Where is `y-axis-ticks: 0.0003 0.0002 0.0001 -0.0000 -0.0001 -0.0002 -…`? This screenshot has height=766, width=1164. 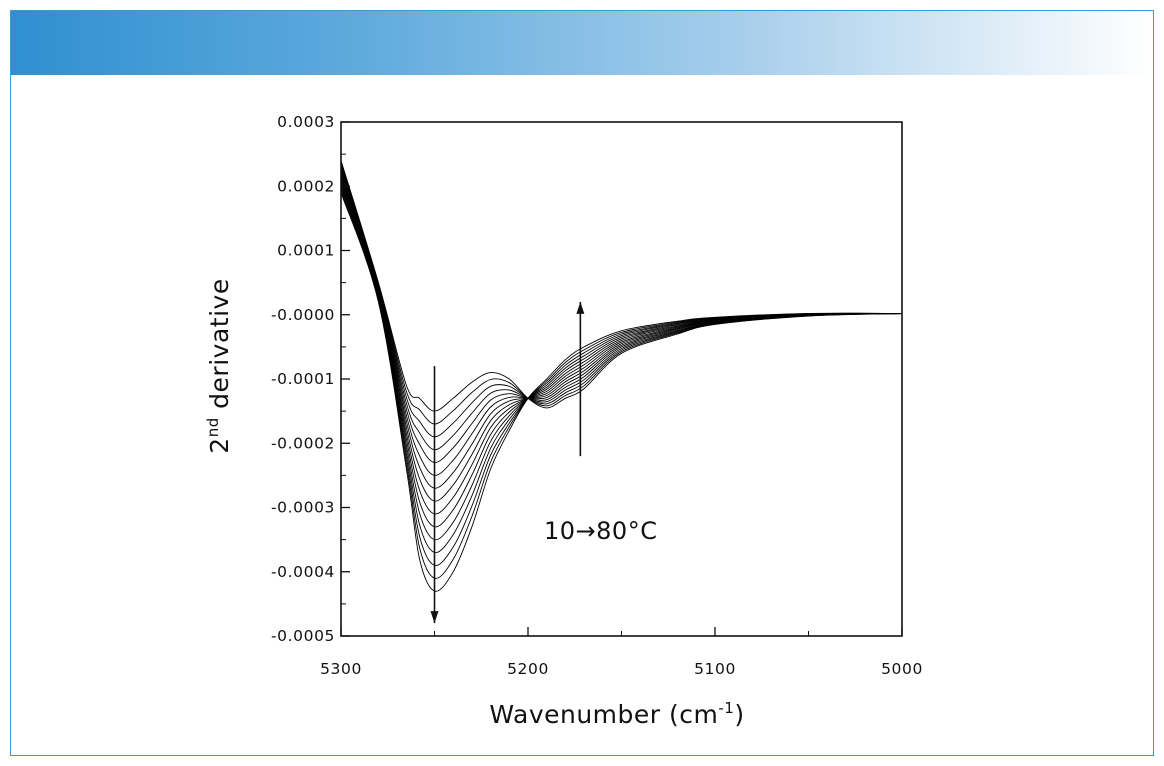 y-axis-ticks: 0.0003 0.0002 0.0001 -0.0000 -0.0001 -0.0002 -… is located at coordinates (310, 379).